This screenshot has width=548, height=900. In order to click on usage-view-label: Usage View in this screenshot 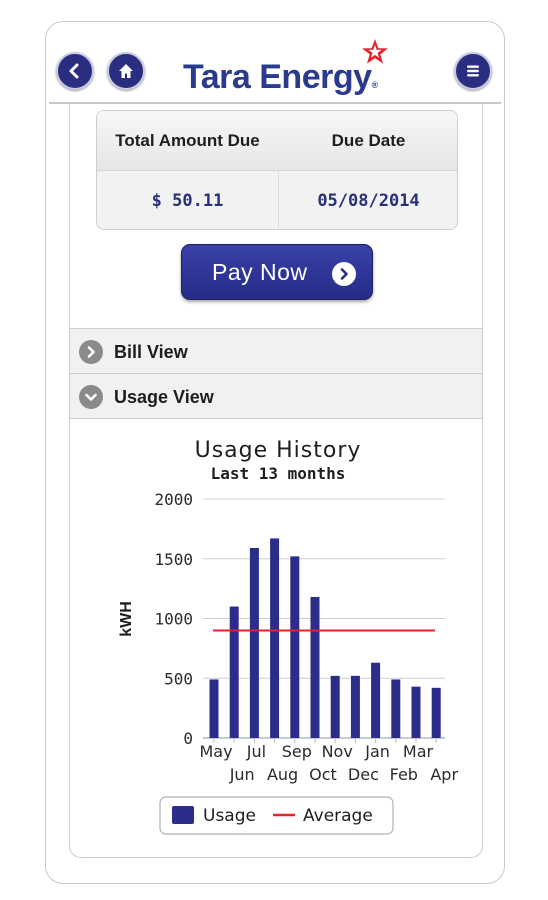, I will do `click(164, 397)`.